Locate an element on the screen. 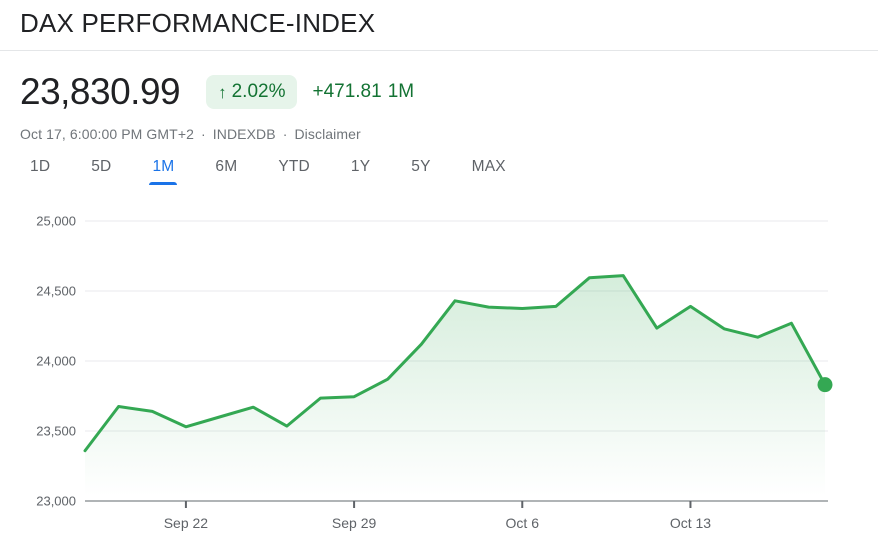 Image resolution: width=878 pixels, height=548 pixels. change-period: 1M is located at coordinates (401, 91).